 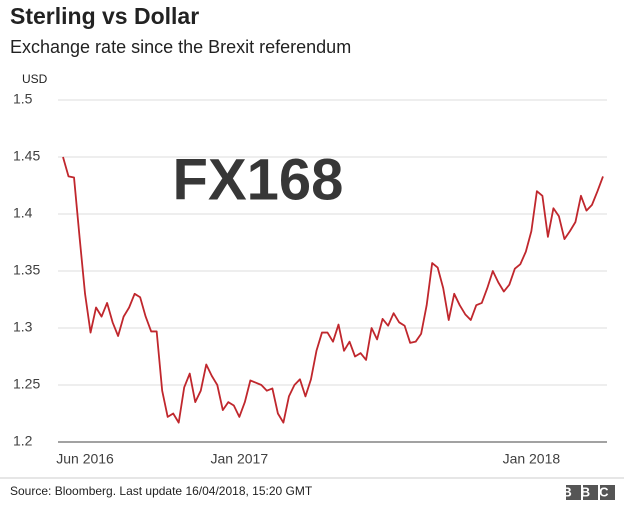 What do you see at coordinates (258, 179) in the screenshot?
I see `watermark: FX168` at bounding box center [258, 179].